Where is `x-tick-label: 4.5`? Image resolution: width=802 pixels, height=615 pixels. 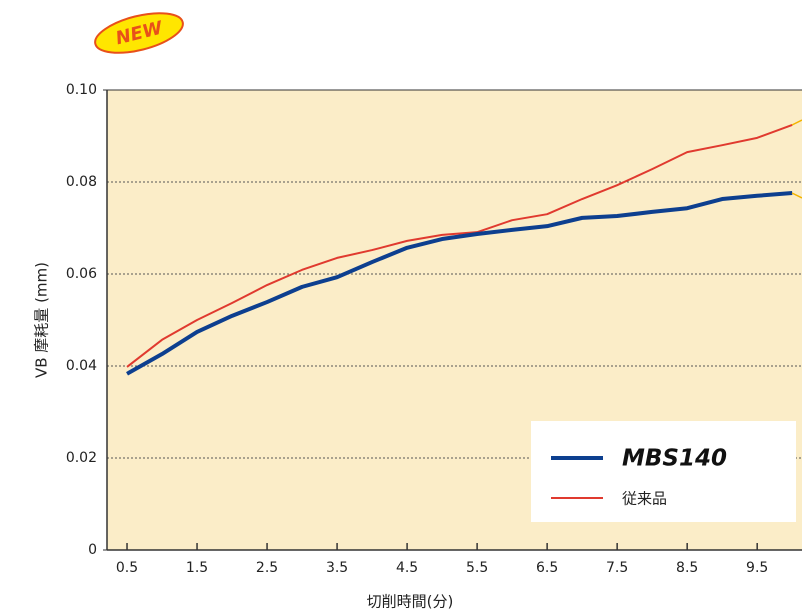 x-tick-label: 4.5 is located at coordinates (407, 568).